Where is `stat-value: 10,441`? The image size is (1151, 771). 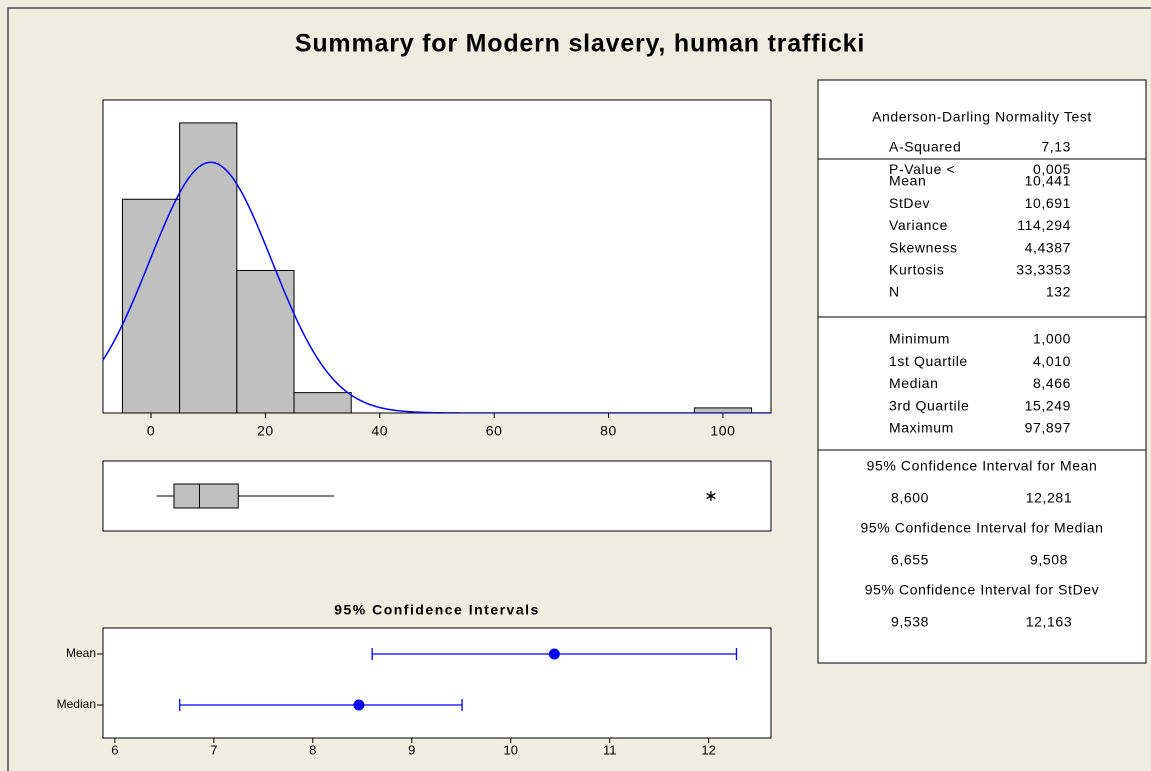 stat-value: 10,441 is located at coordinates (1048, 181).